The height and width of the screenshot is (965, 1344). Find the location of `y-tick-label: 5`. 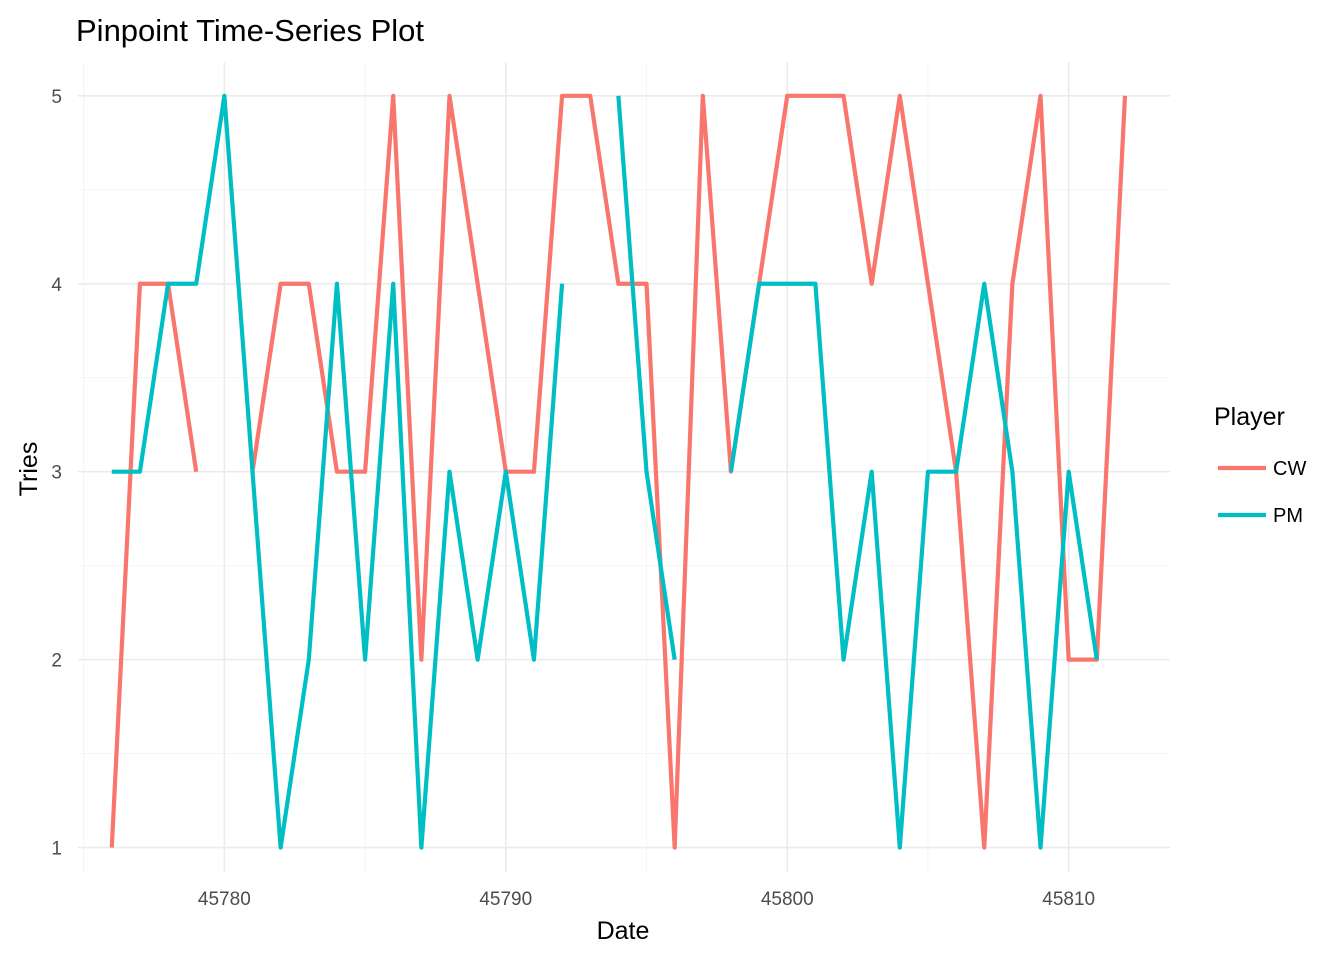

y-tick-label: 5 is located at coordinates (56, 97).